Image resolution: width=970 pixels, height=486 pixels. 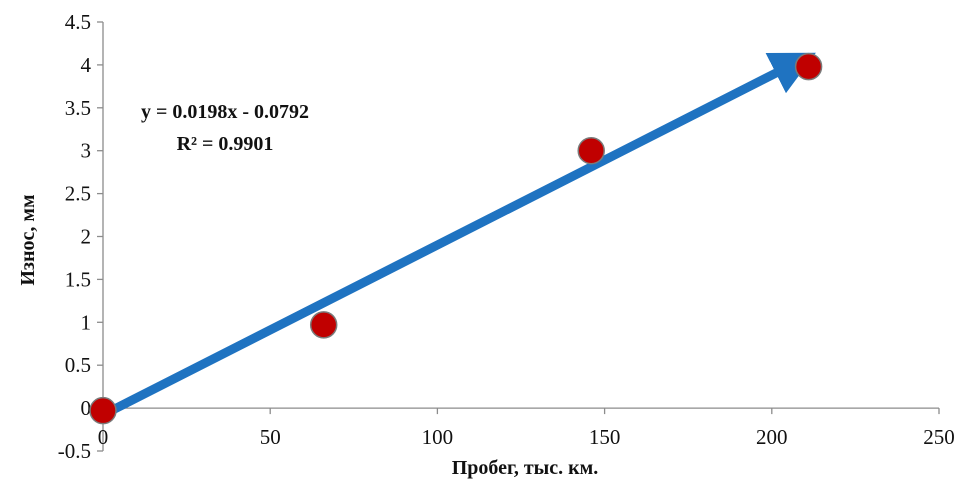 I want to click on y-tick-label: 4.5, so click(x=78, y=22).